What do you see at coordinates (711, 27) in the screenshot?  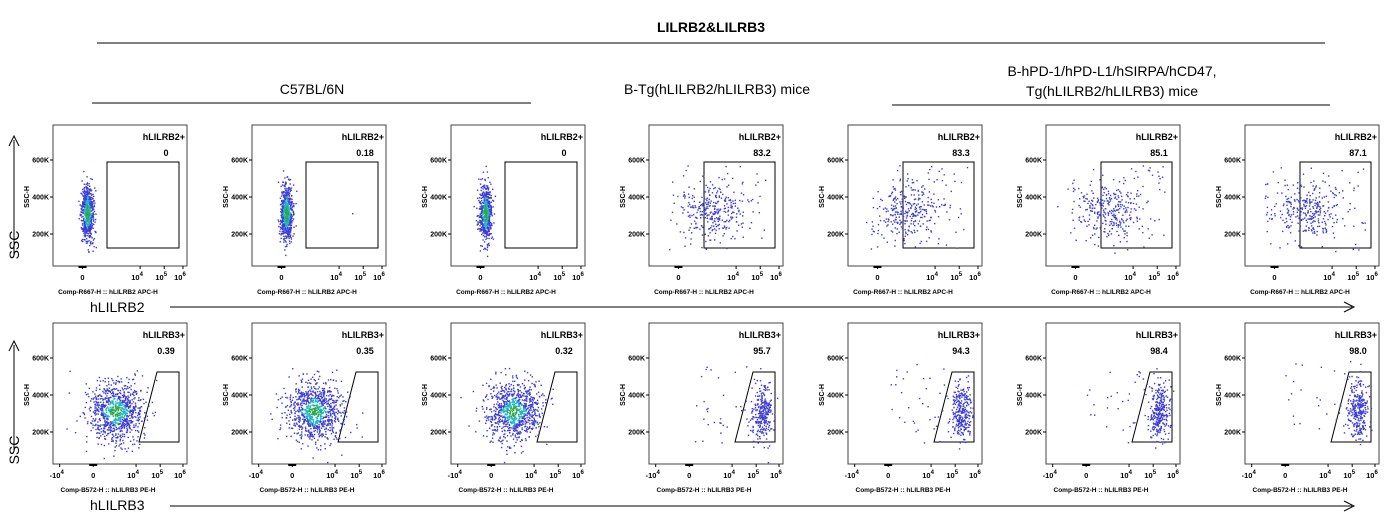 I see `figure-title: LILRB2&LILRB3` at bounding box center [711, 27].